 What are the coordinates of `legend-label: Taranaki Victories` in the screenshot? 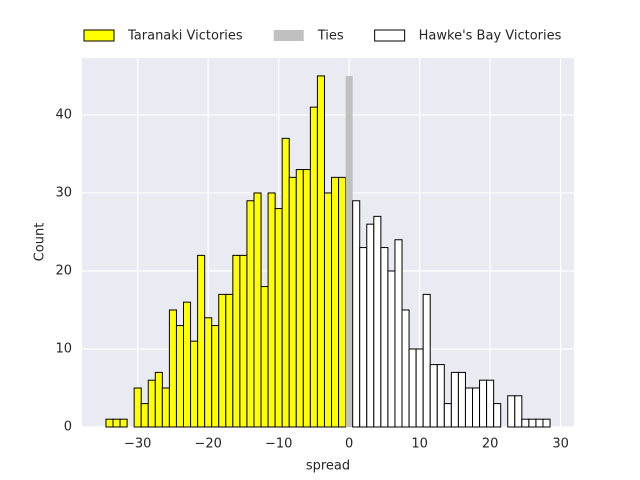 It's located at (185, 36).